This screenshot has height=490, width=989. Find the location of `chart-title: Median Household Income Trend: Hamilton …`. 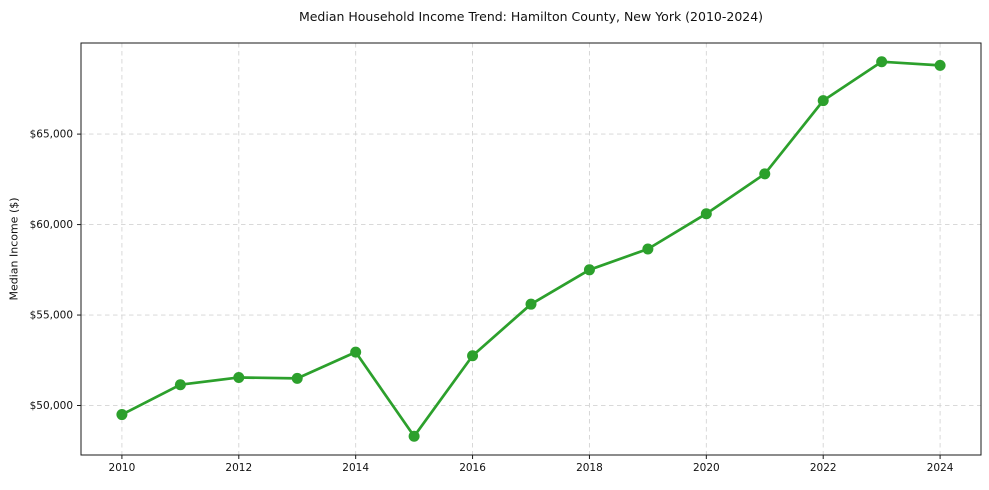

chart-title: Median Household Income Trend: Hamilton … is located at coordinates (531, 16).